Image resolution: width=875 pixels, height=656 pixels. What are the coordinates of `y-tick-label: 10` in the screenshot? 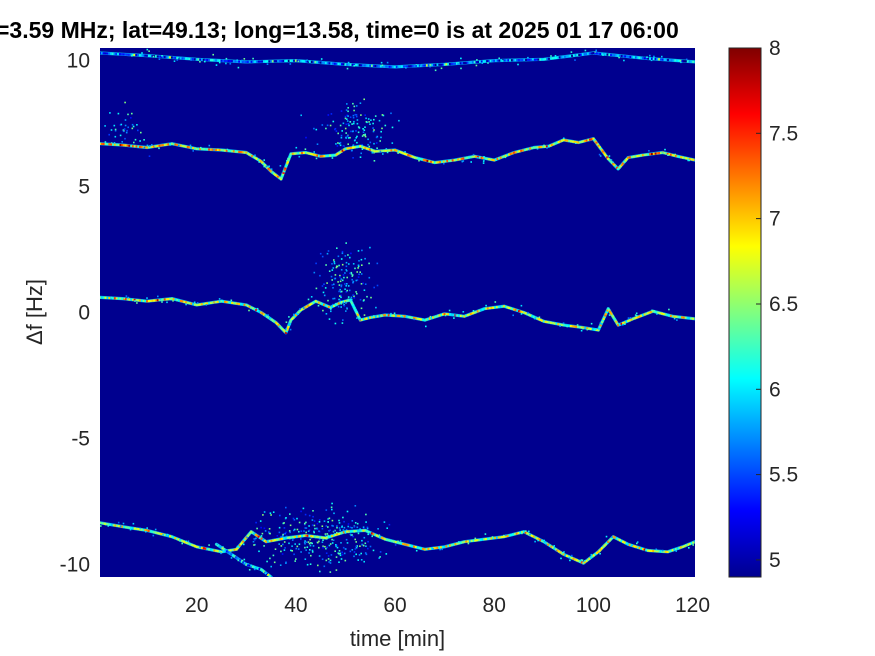 It's located at (78, 61).